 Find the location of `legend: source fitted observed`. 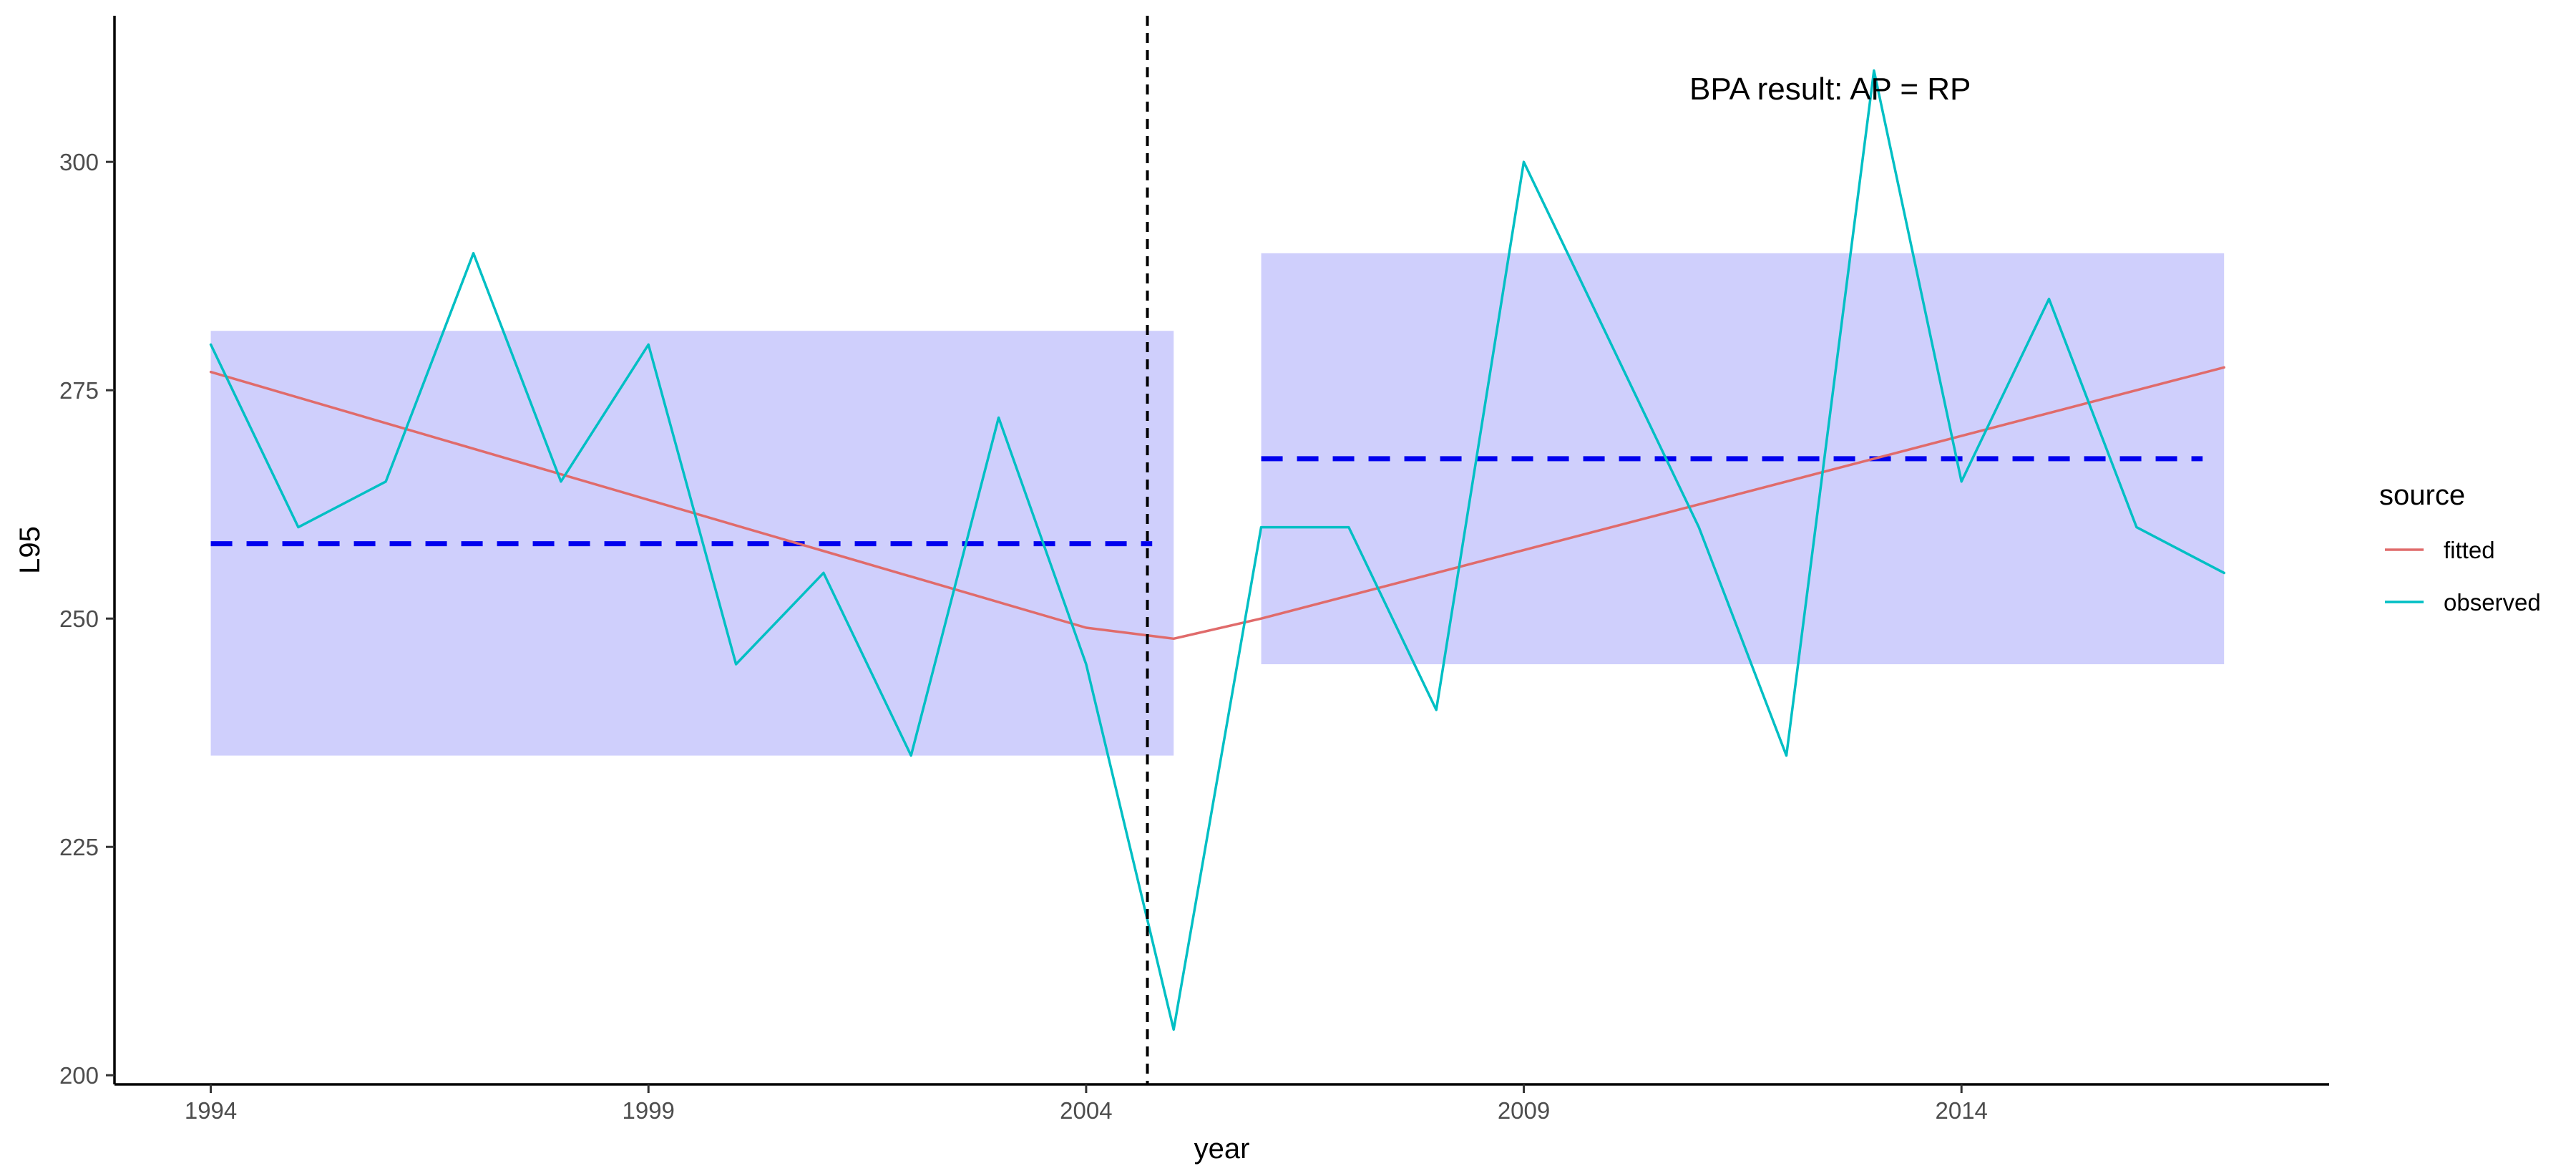

legend: source fitted observed is located at coordinates (2460, 548).